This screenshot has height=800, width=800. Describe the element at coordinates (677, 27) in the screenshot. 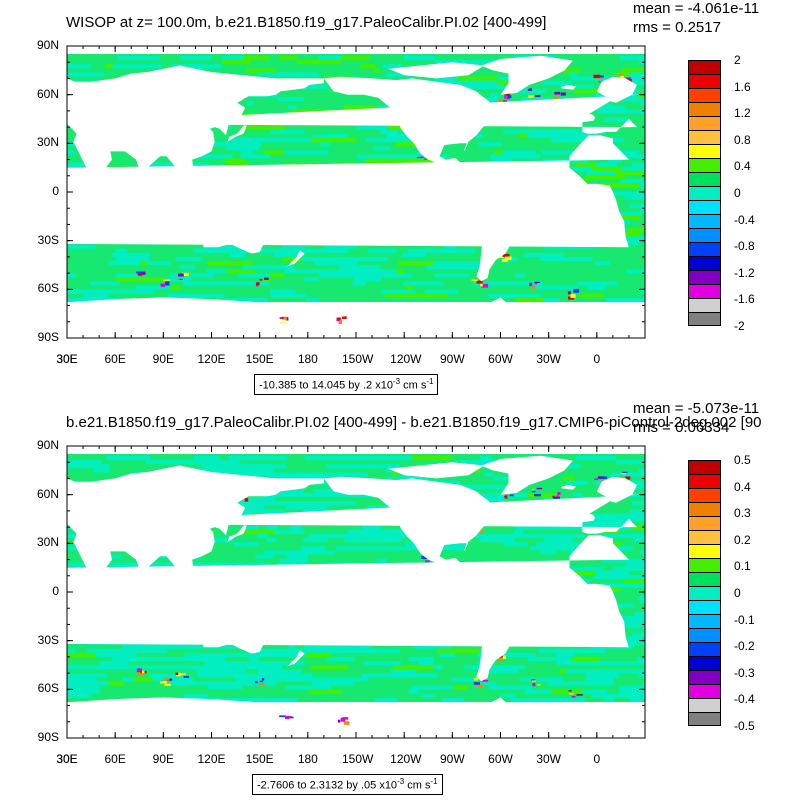

I see `rms-value: rms = 0.2517` at that location.